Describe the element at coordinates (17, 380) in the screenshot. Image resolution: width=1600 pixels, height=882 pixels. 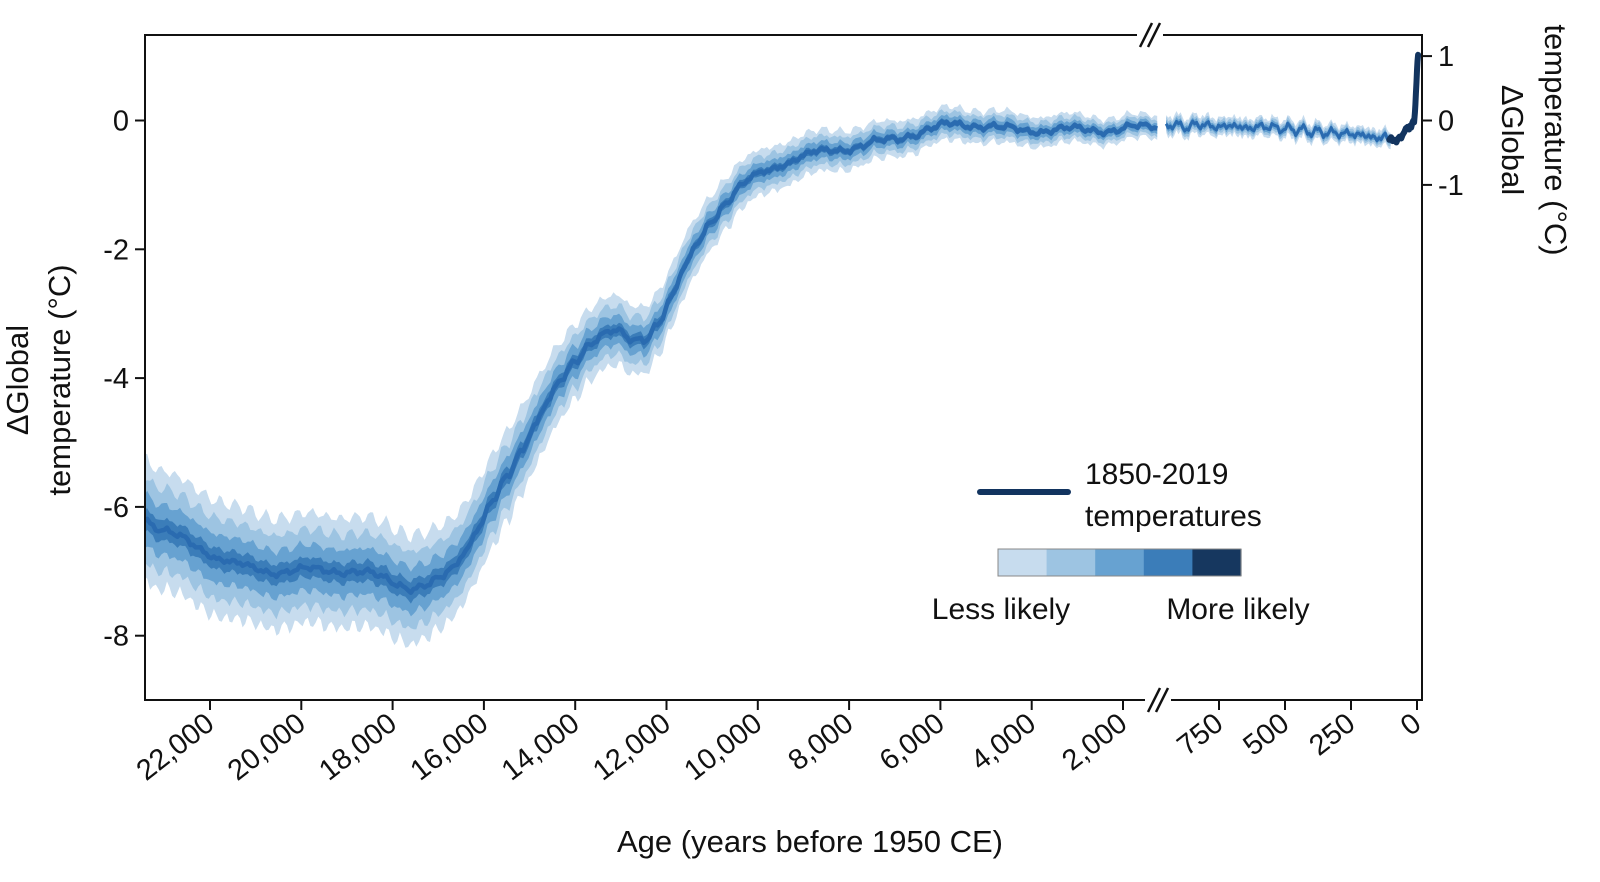
I see `y-axis-title-left-line1: ΔGlobal` at that location.